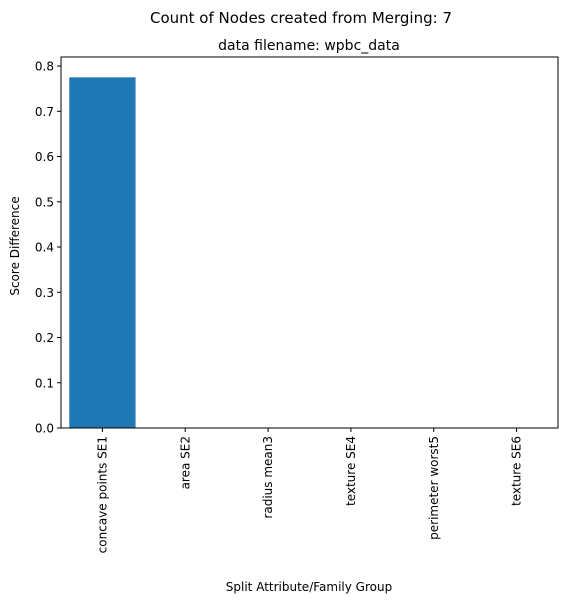 The width and height of the screenshot is (567, 602). I want to click on x-tick-label: area SE2, so click(185, 462).